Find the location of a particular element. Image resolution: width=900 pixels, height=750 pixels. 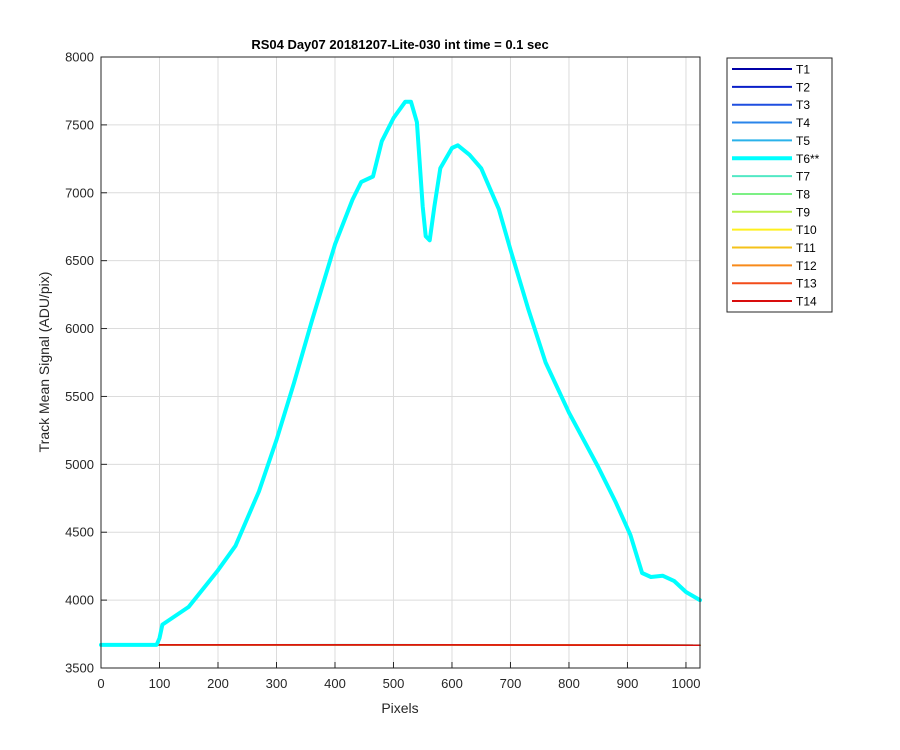

x-tick-label: 500 is located at coordinates (394, 683).